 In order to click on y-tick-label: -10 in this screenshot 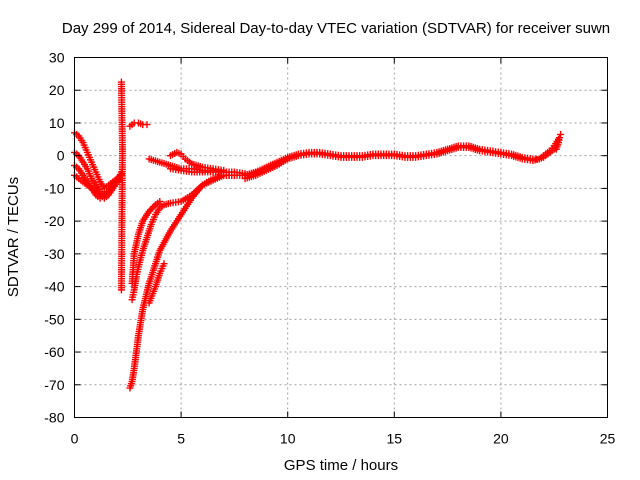, I will do `click(54, 188)`.